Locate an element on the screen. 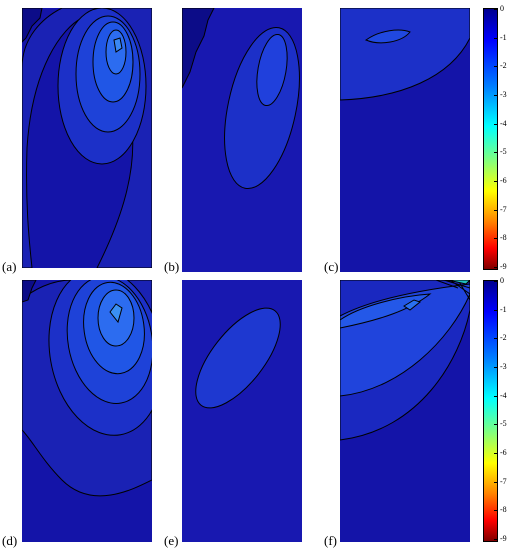 The height and width of the screenshot is (550, 514). contour-plot-b is located at coordinates (242, 140).